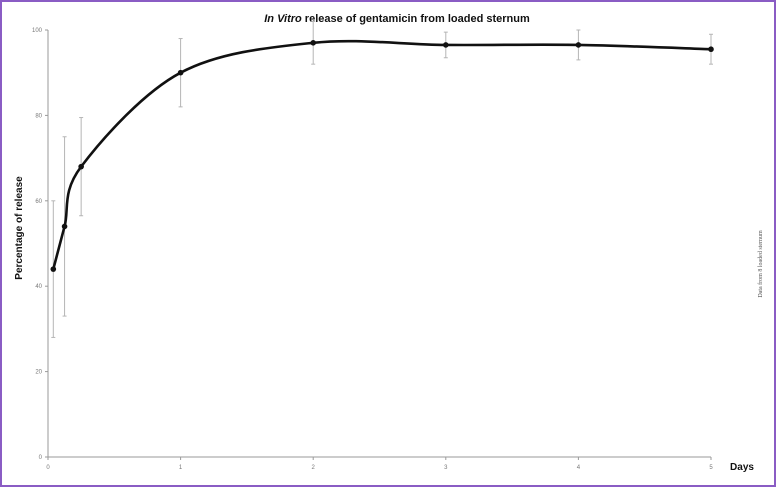  I want to click on chart-title-italic: In Vitro, so click(283, 19).